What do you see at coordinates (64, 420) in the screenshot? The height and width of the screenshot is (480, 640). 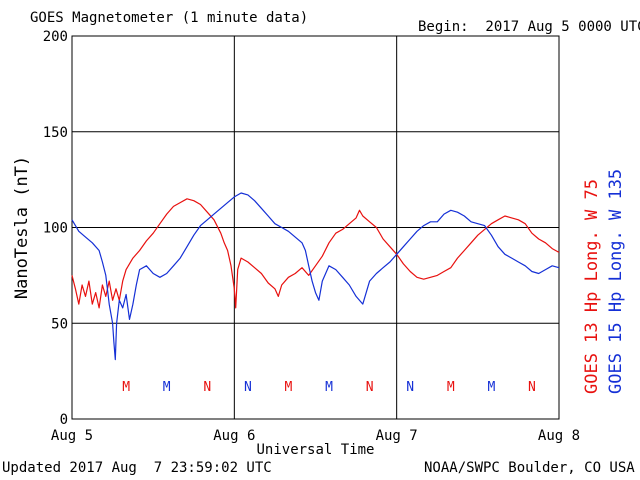 I see `y-tick-label: 0` at bounding box center [64, 420].